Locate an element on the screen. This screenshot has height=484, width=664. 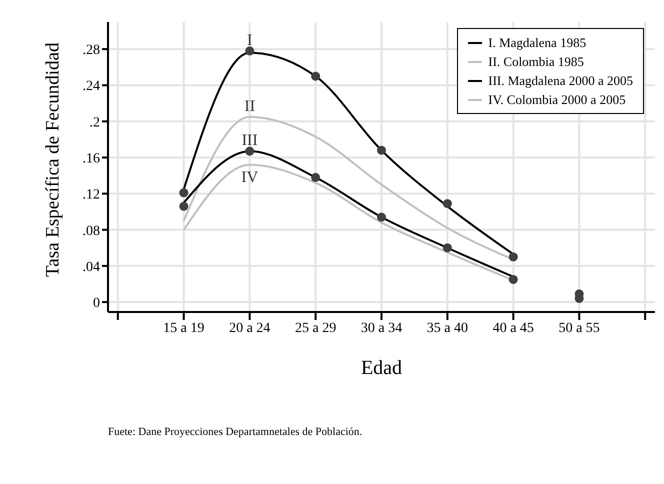
legend-label: I. Magdalena 1985 is located at coordinates (537, 43).